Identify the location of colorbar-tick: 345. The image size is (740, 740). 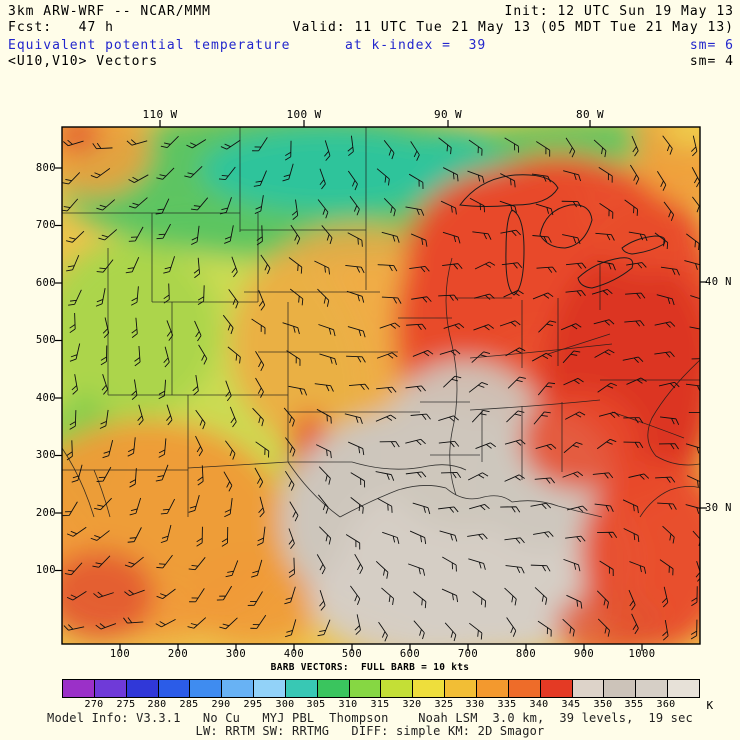
(571, 704).